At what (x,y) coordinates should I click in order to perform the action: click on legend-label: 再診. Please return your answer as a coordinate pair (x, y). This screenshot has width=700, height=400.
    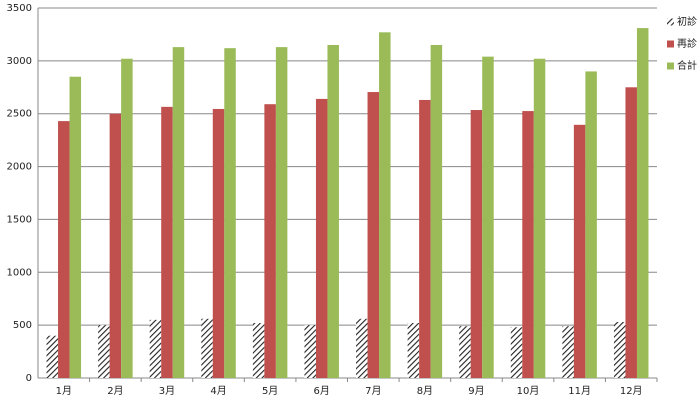
    Looking at the image, I should click on (687, 43).